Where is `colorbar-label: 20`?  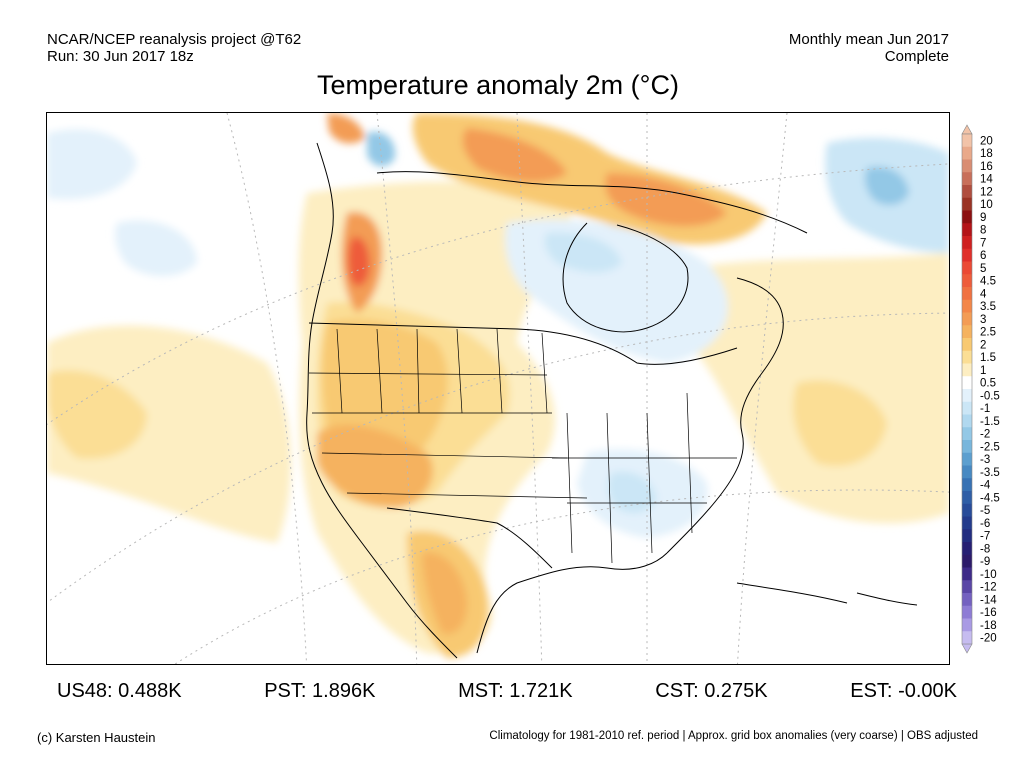 colorbar-label: 20 is located at coordinates (986, 141).